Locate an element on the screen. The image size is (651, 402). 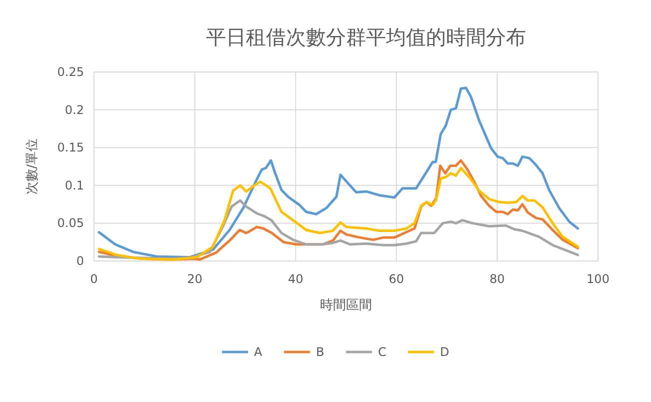
x-axis-title: 時間區間 is located at coordinates (346, 305).